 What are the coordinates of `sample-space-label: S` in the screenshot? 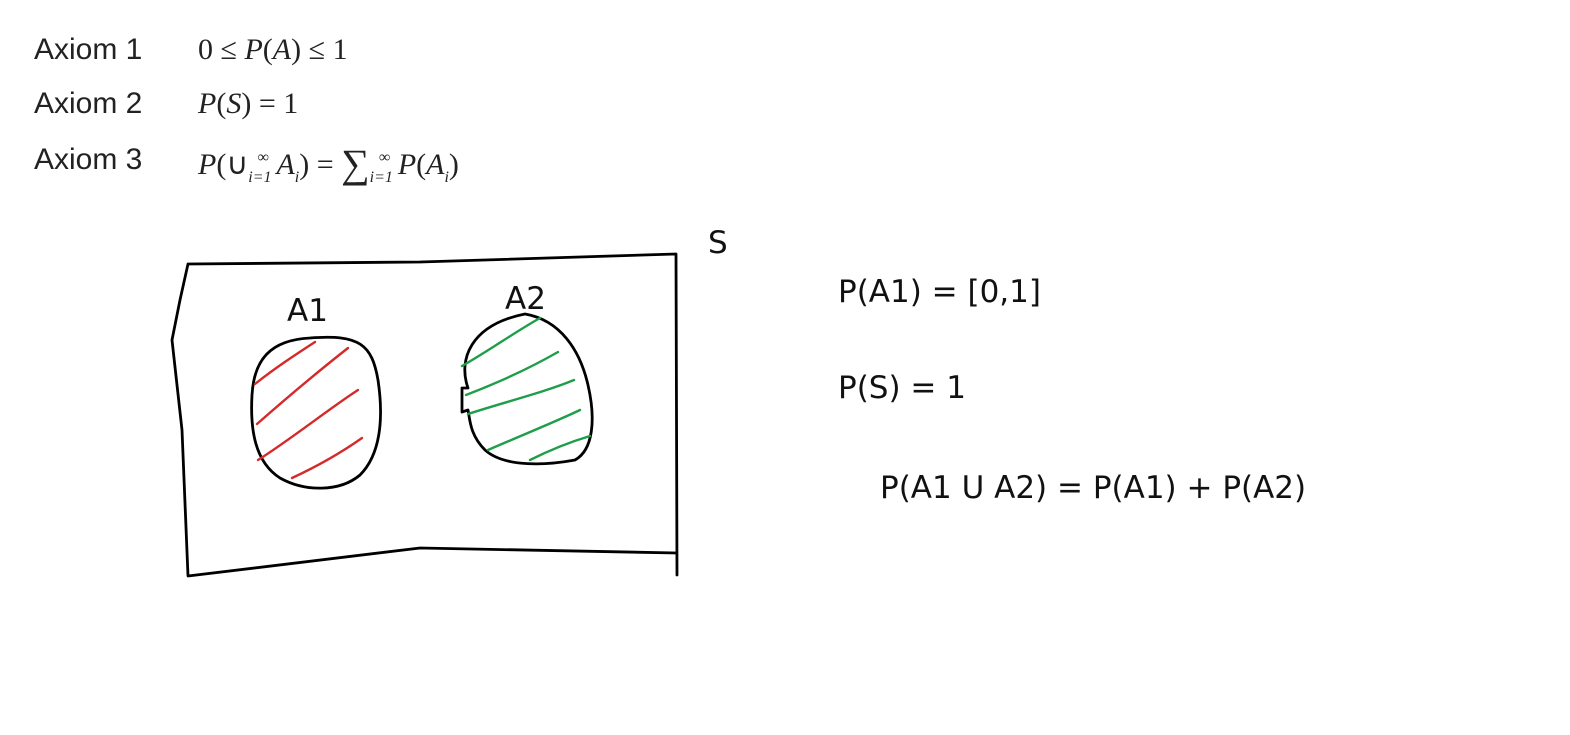 It's located at (718, 243).